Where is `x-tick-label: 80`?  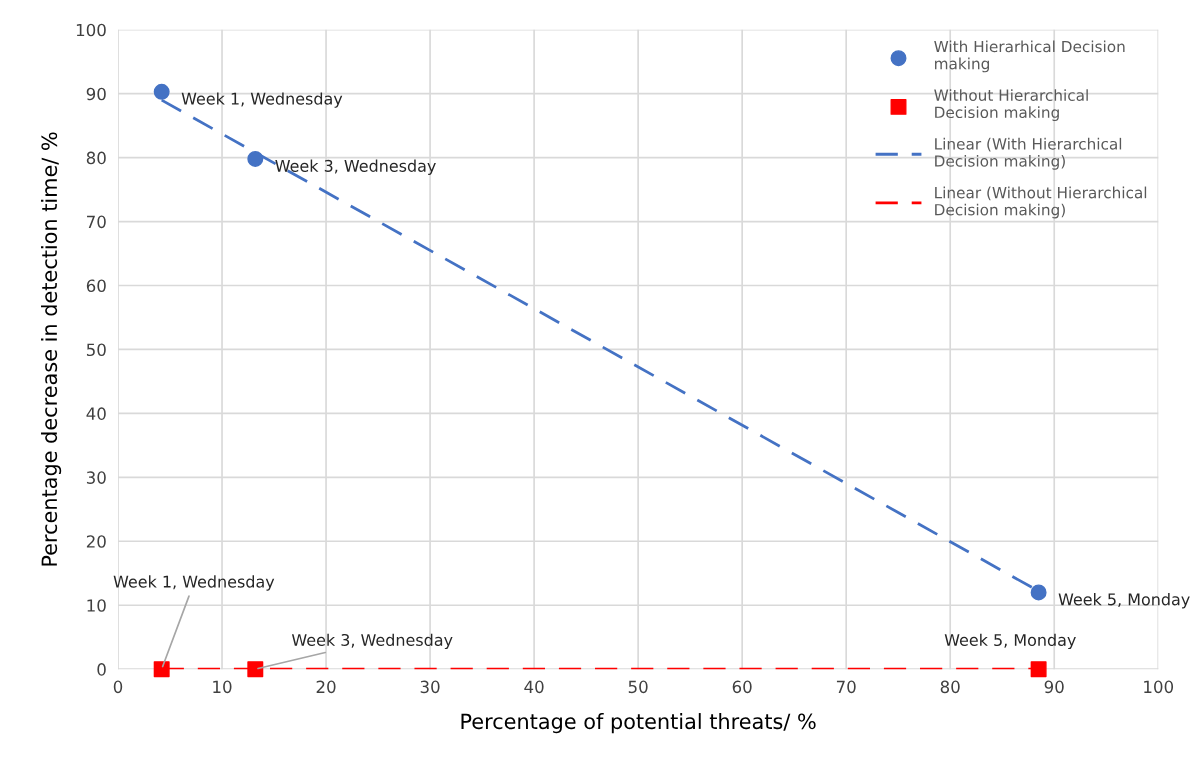
x-tick-label: 80 is located at coordinates (950, 687).